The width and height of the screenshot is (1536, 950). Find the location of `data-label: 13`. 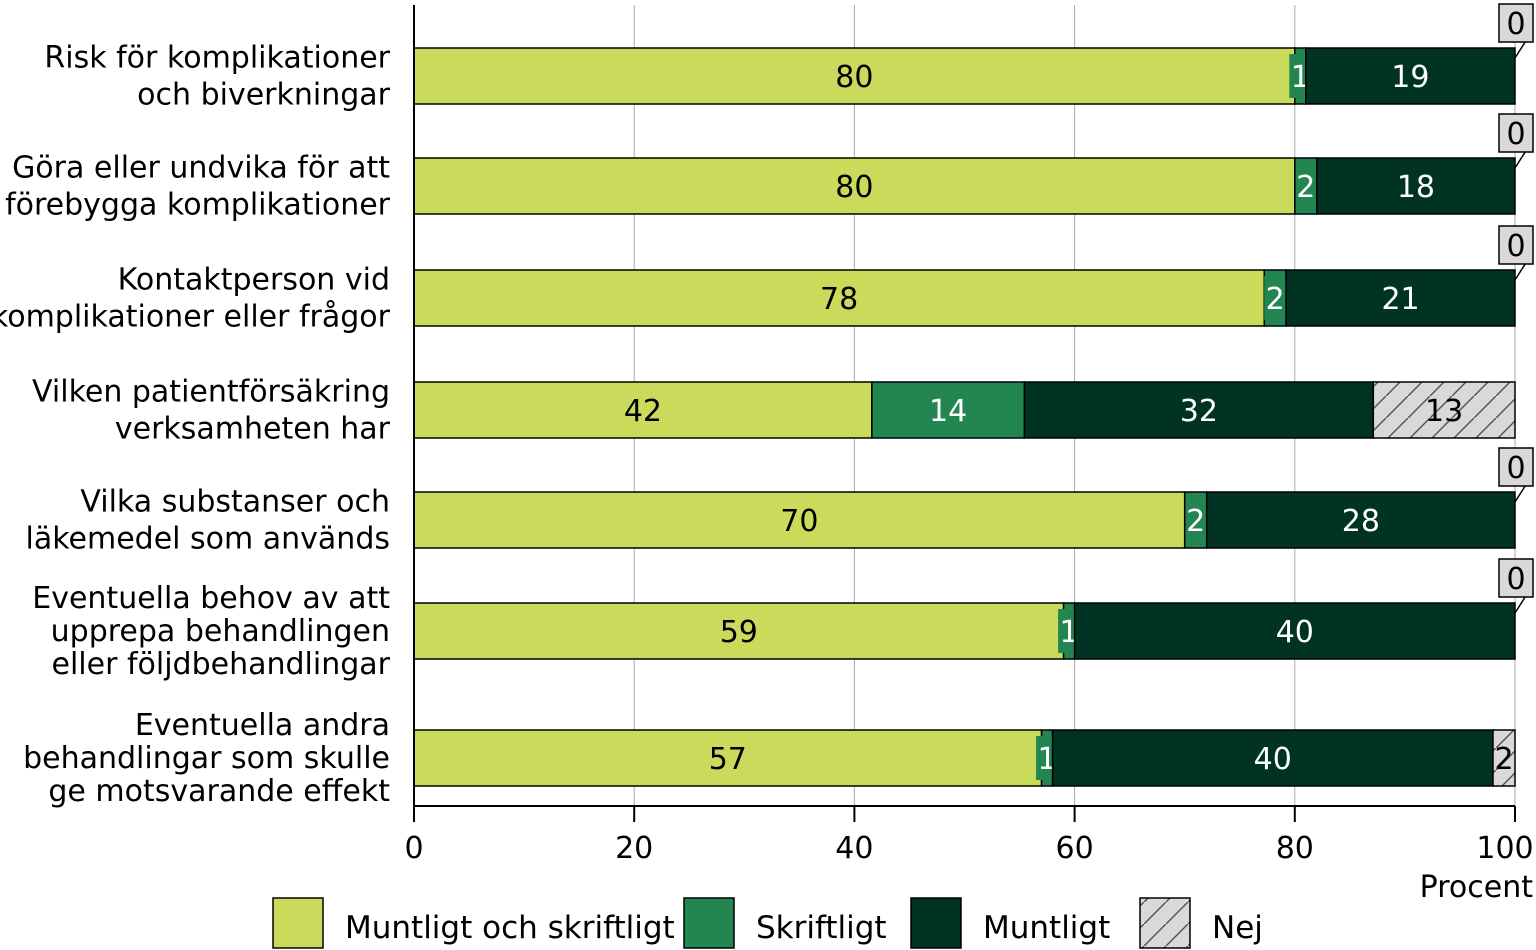

data-label: 13 is located at coordinates (1444, 411).